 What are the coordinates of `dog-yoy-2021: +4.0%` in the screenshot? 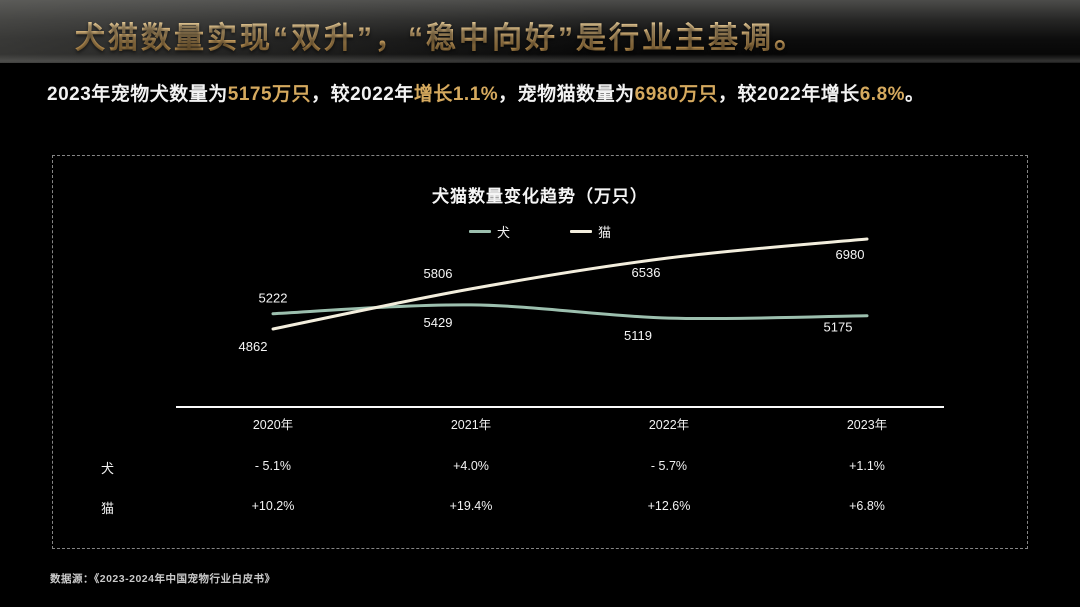 It's located at (471, 466).